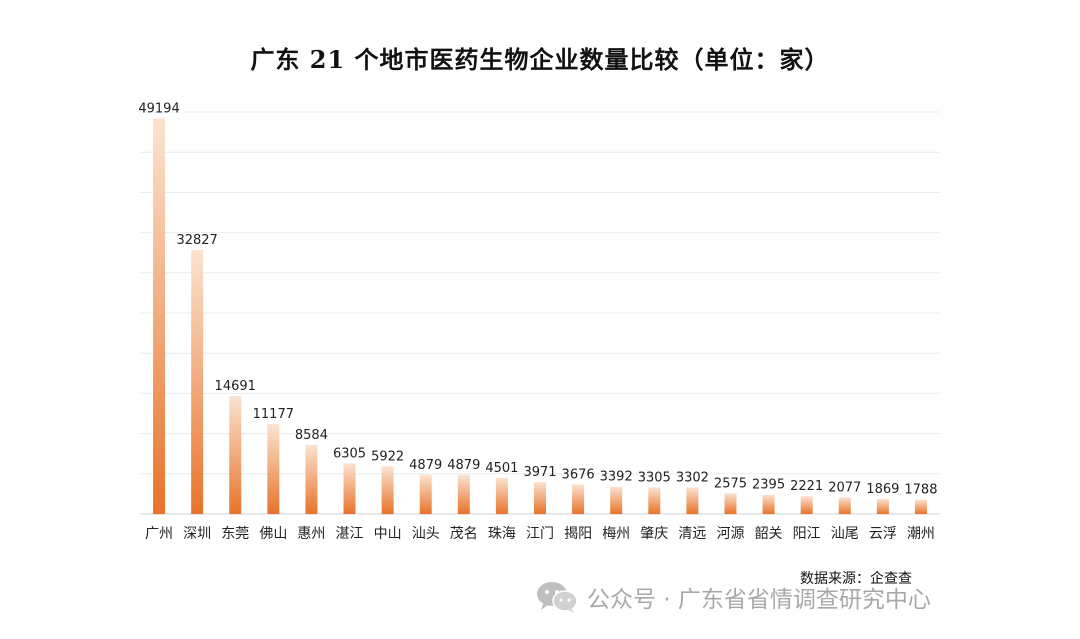  I want to click on category-label: 河源, so click(730, 534).